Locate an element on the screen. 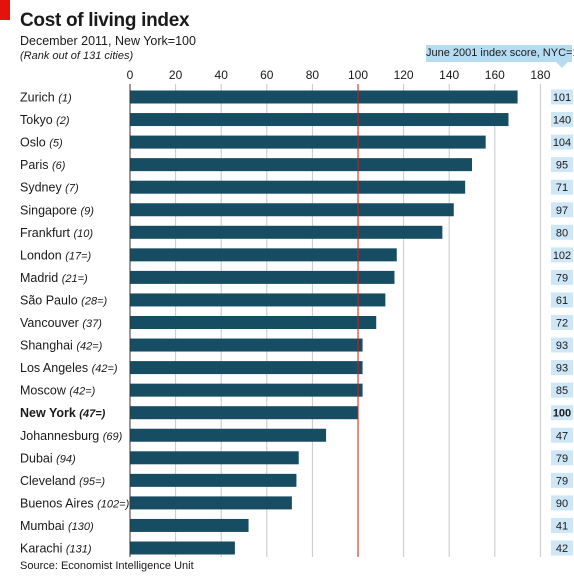  city-label: New York (47=) is located at coordinates (63, 413).